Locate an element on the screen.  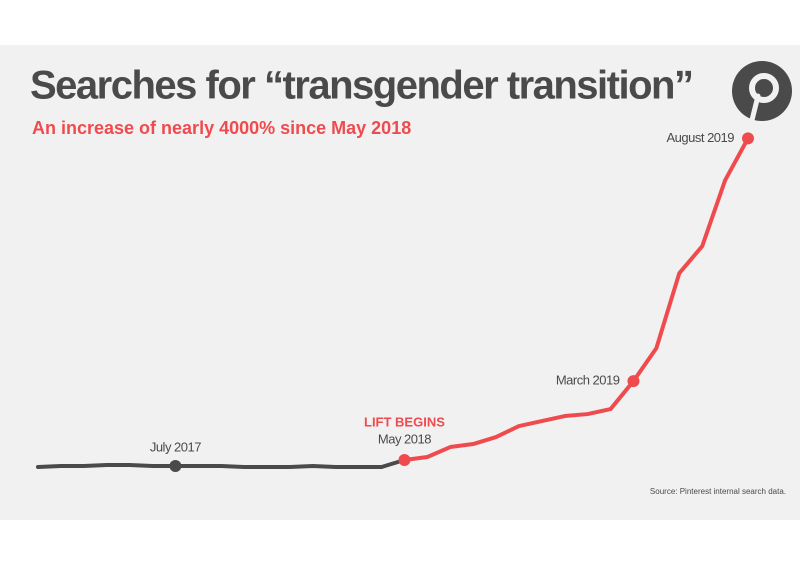
point-label: July 2017 is located at coordinates (175, 446).